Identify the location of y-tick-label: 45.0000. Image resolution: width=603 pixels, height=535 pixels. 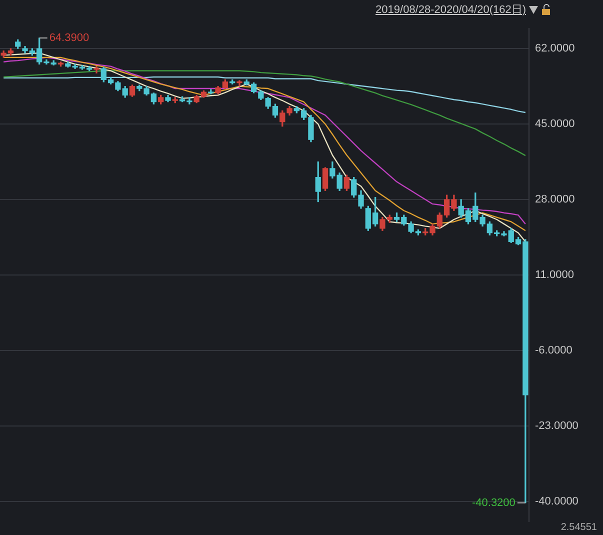
(555, 124).